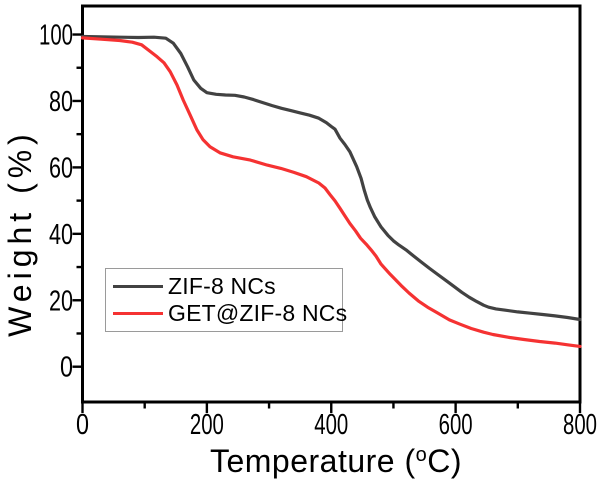  Describe the element at coordinates (138, 313) in the screenshot. I see `legend-line-swatch-getzif8` at that location.